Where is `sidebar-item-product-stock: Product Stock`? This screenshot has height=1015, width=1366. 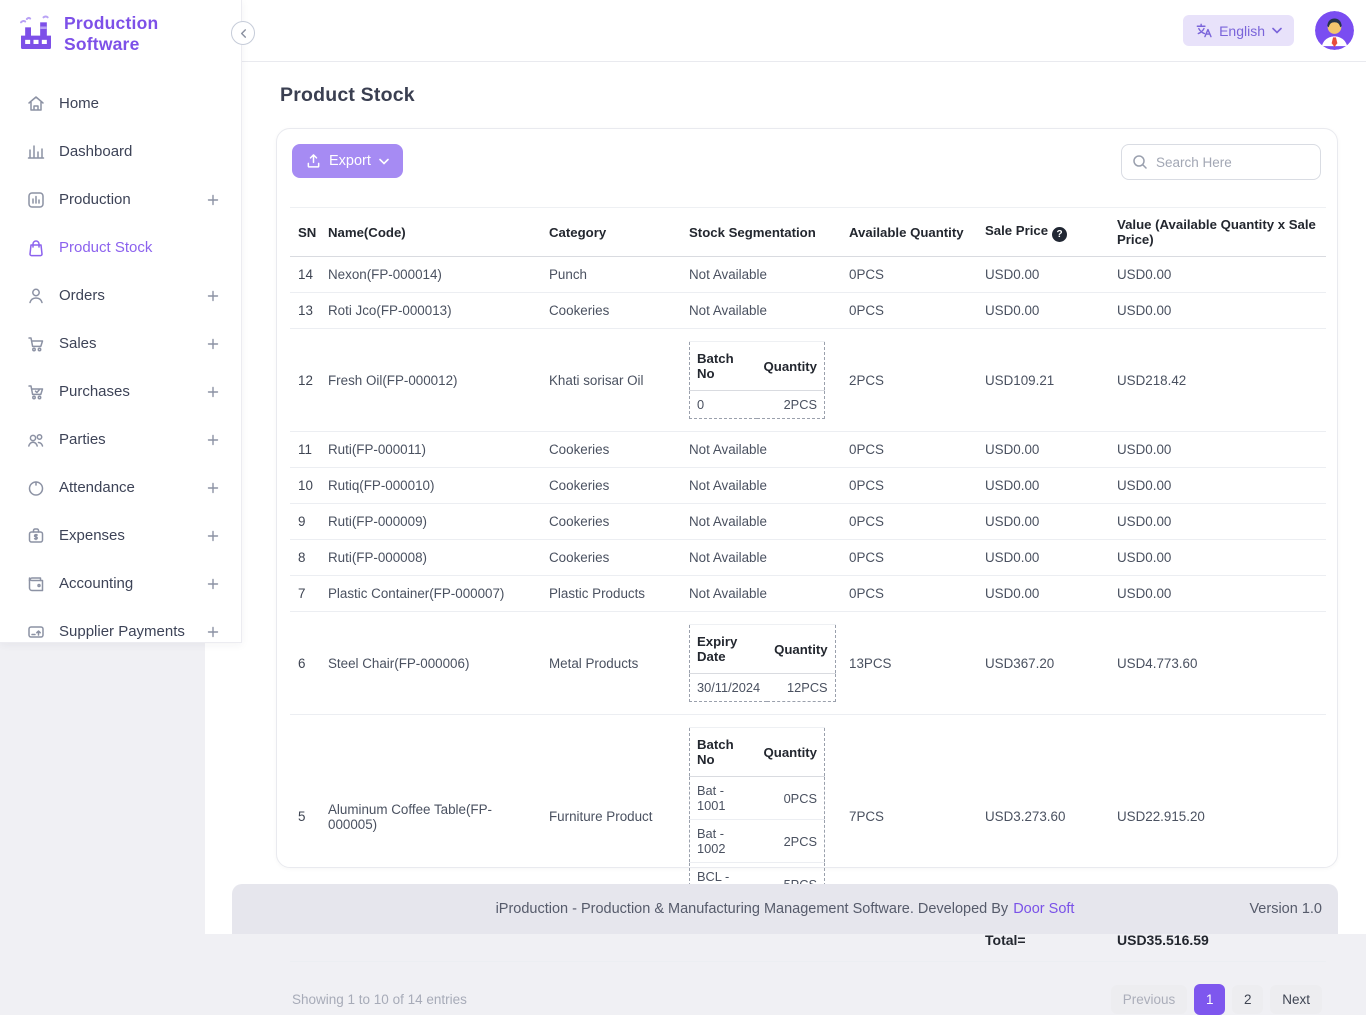
sidebar-item-product-stock: Product Stock is located at coordinates (120, 248).